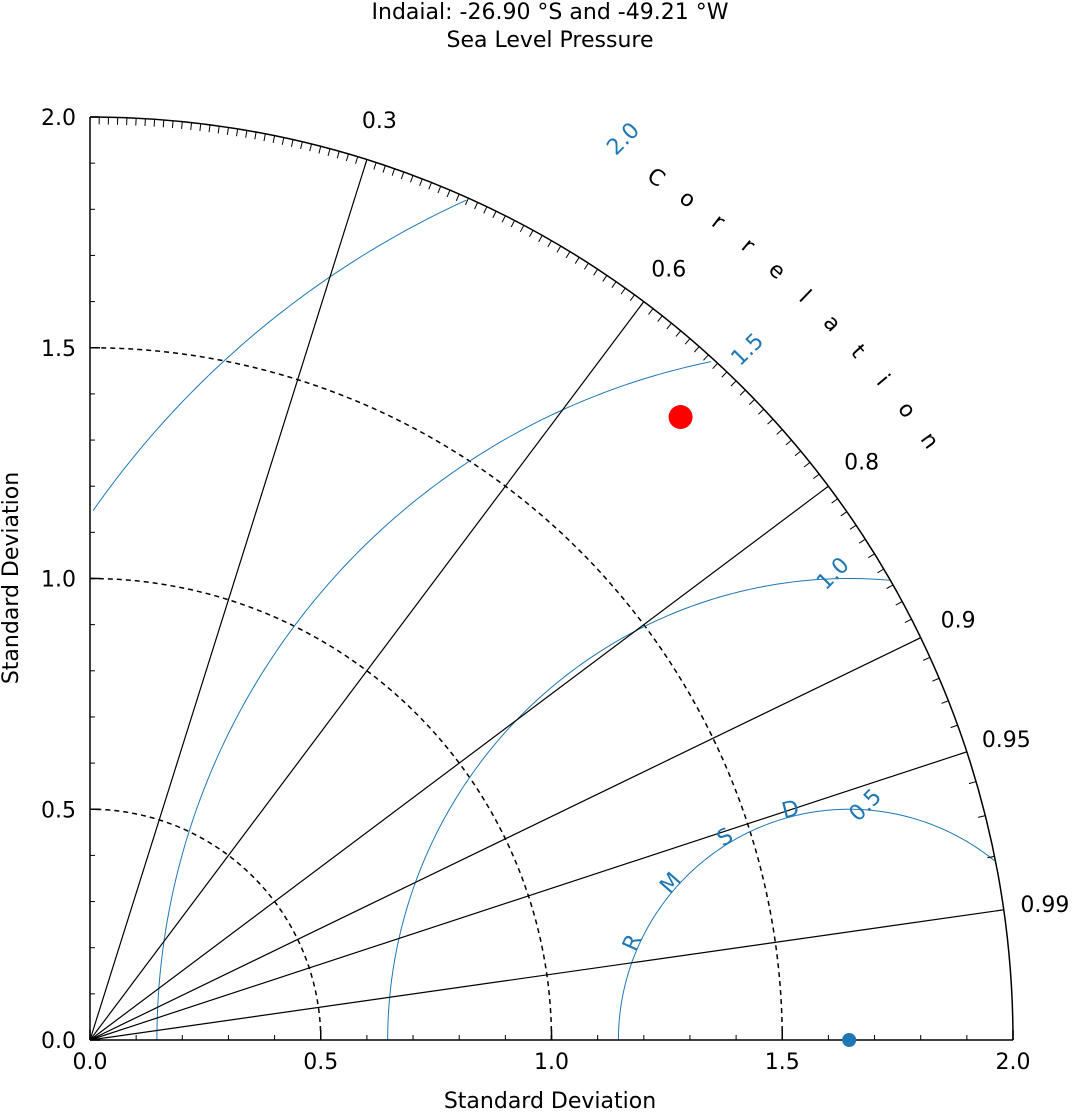 The image size is (1076, 1114). I want to click on std-arc-0.5, so click(205, 924).